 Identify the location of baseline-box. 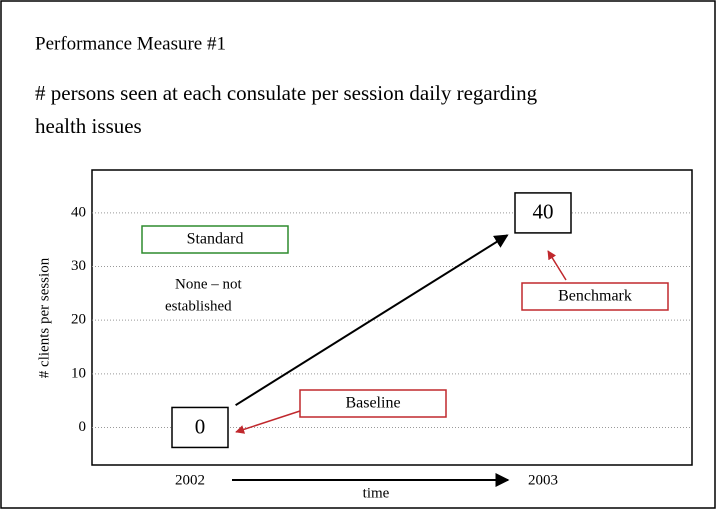
(373, 403).